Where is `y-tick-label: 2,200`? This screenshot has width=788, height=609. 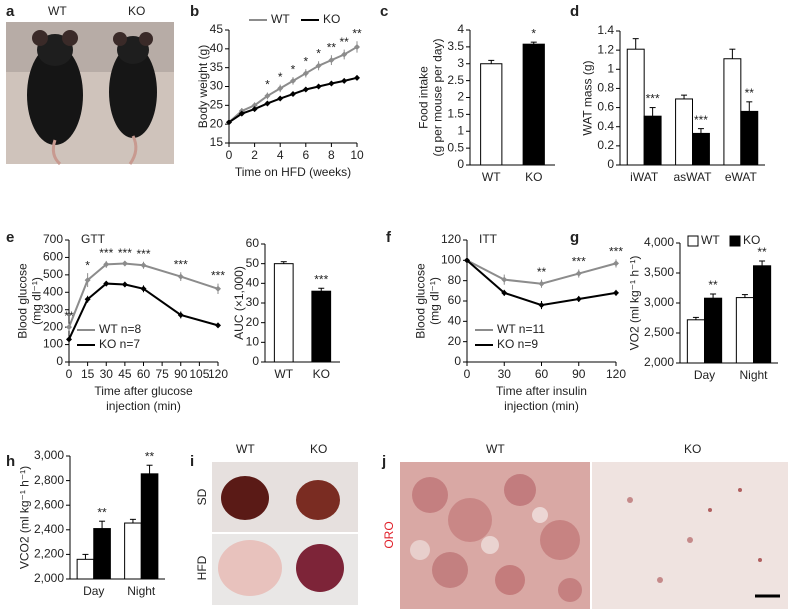
y-tick-label: 2,200 is located at coordinates (49, 554).